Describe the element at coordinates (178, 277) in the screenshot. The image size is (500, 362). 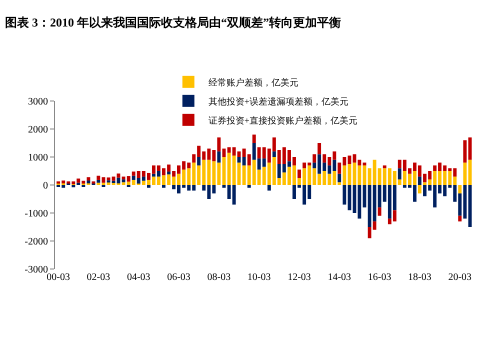
I see `x-tick-label: 06-03` at that location.